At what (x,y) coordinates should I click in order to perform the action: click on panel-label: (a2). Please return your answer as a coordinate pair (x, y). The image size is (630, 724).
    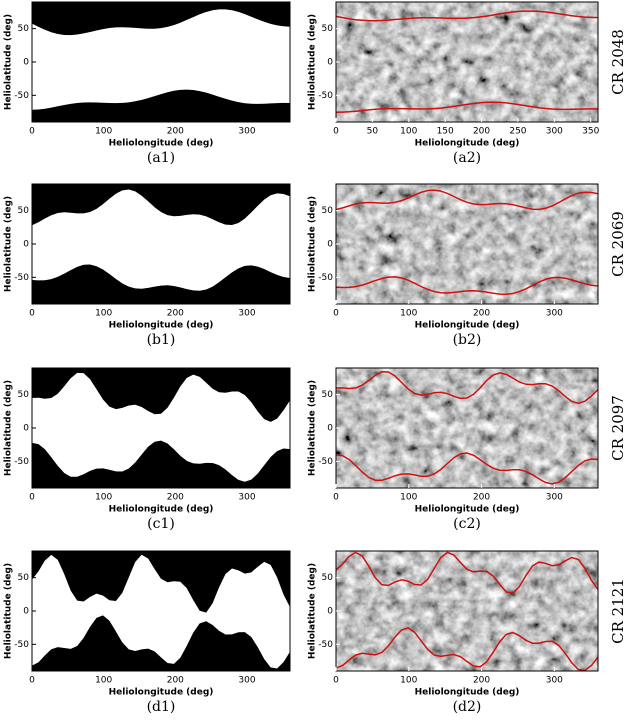
    Looking at the image, I should click on (467, 158).